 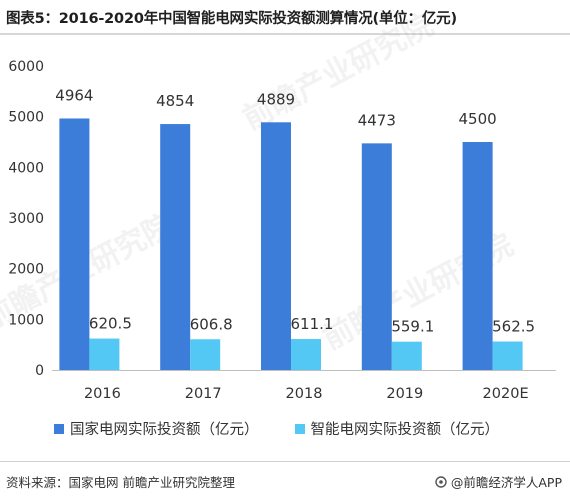 I want to click on y-axis: 0 1000 2000 3000 4000 5000 6000, so click(x=26, y=219).